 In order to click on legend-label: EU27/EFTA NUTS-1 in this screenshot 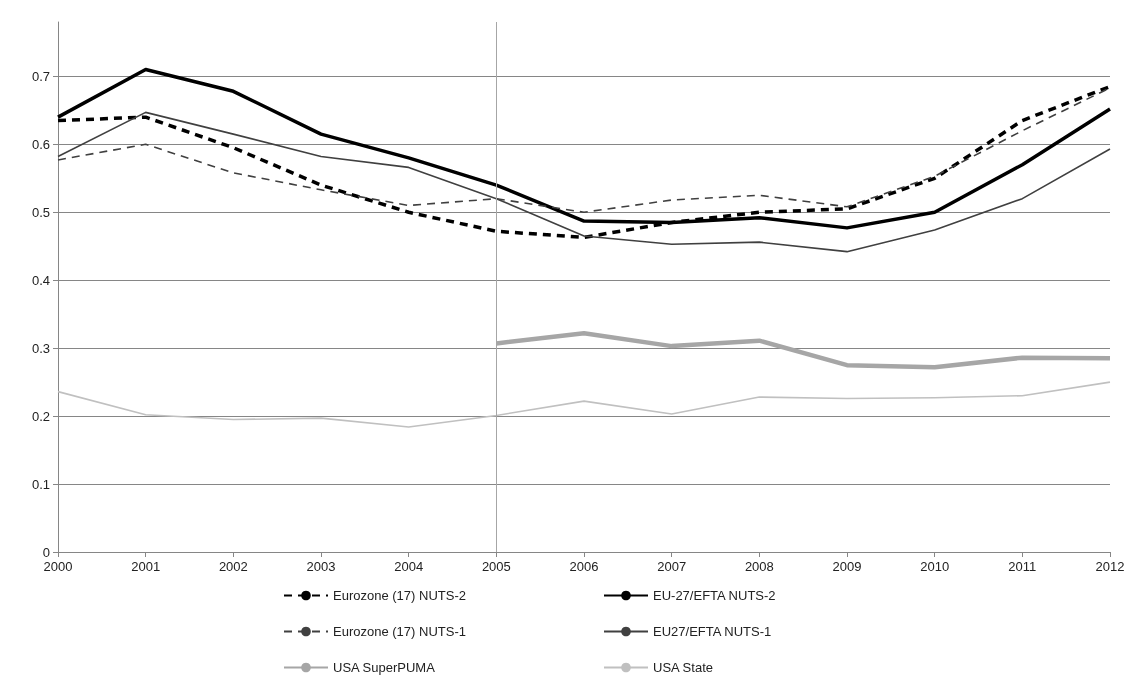, I will do `click(712, 631)`.